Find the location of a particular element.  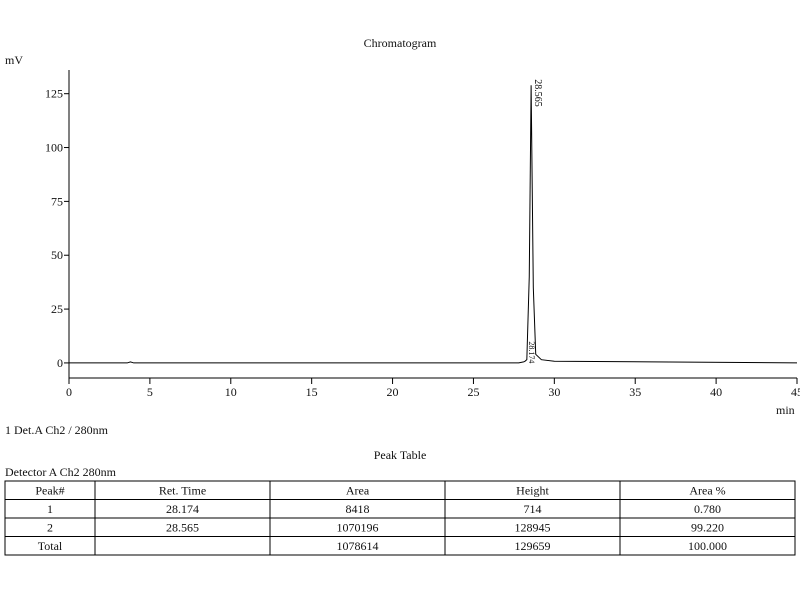

x-tick-label: 10 is located at coordinates (231, 392).